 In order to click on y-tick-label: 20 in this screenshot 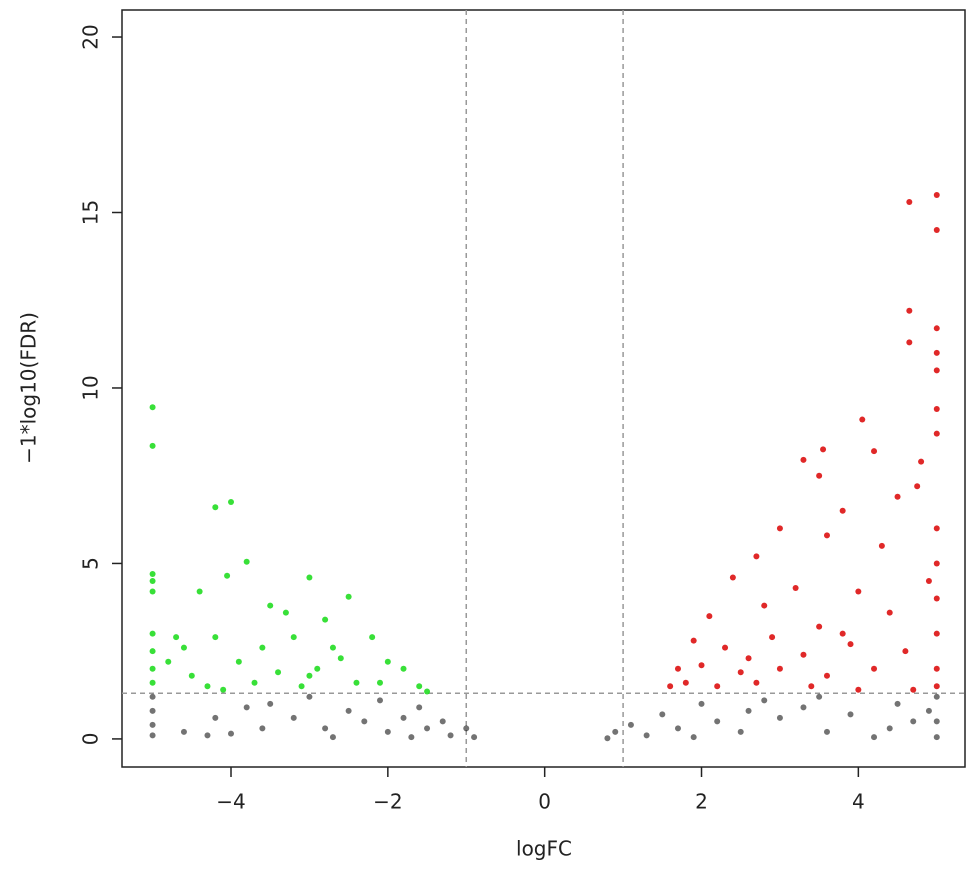, I will do `click(91, 36)`.